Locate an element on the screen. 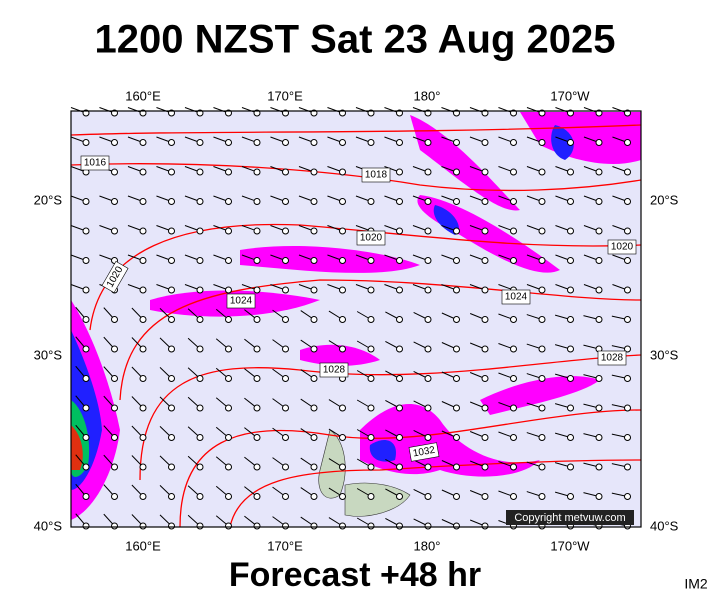 The image size is (711, 605). copyright-box is located at coordinates (570, 517).